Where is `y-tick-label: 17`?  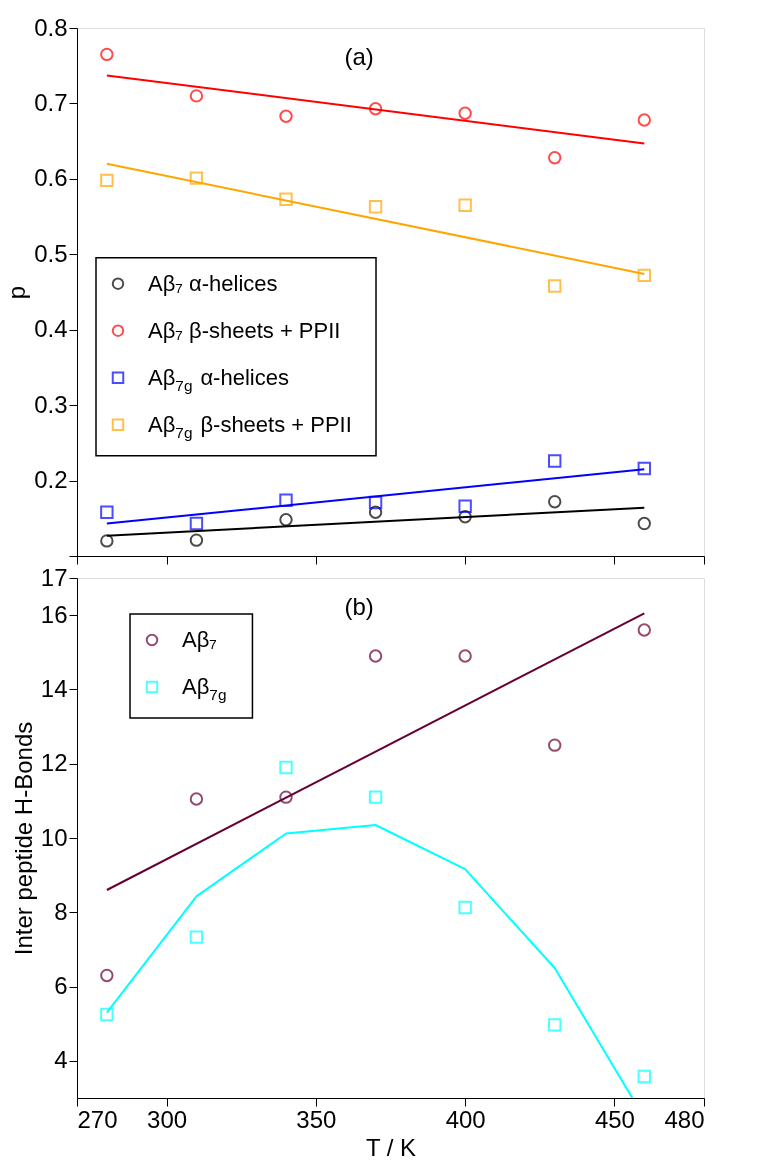 y-tick-label: 17 is located at coordinates (54, 577).